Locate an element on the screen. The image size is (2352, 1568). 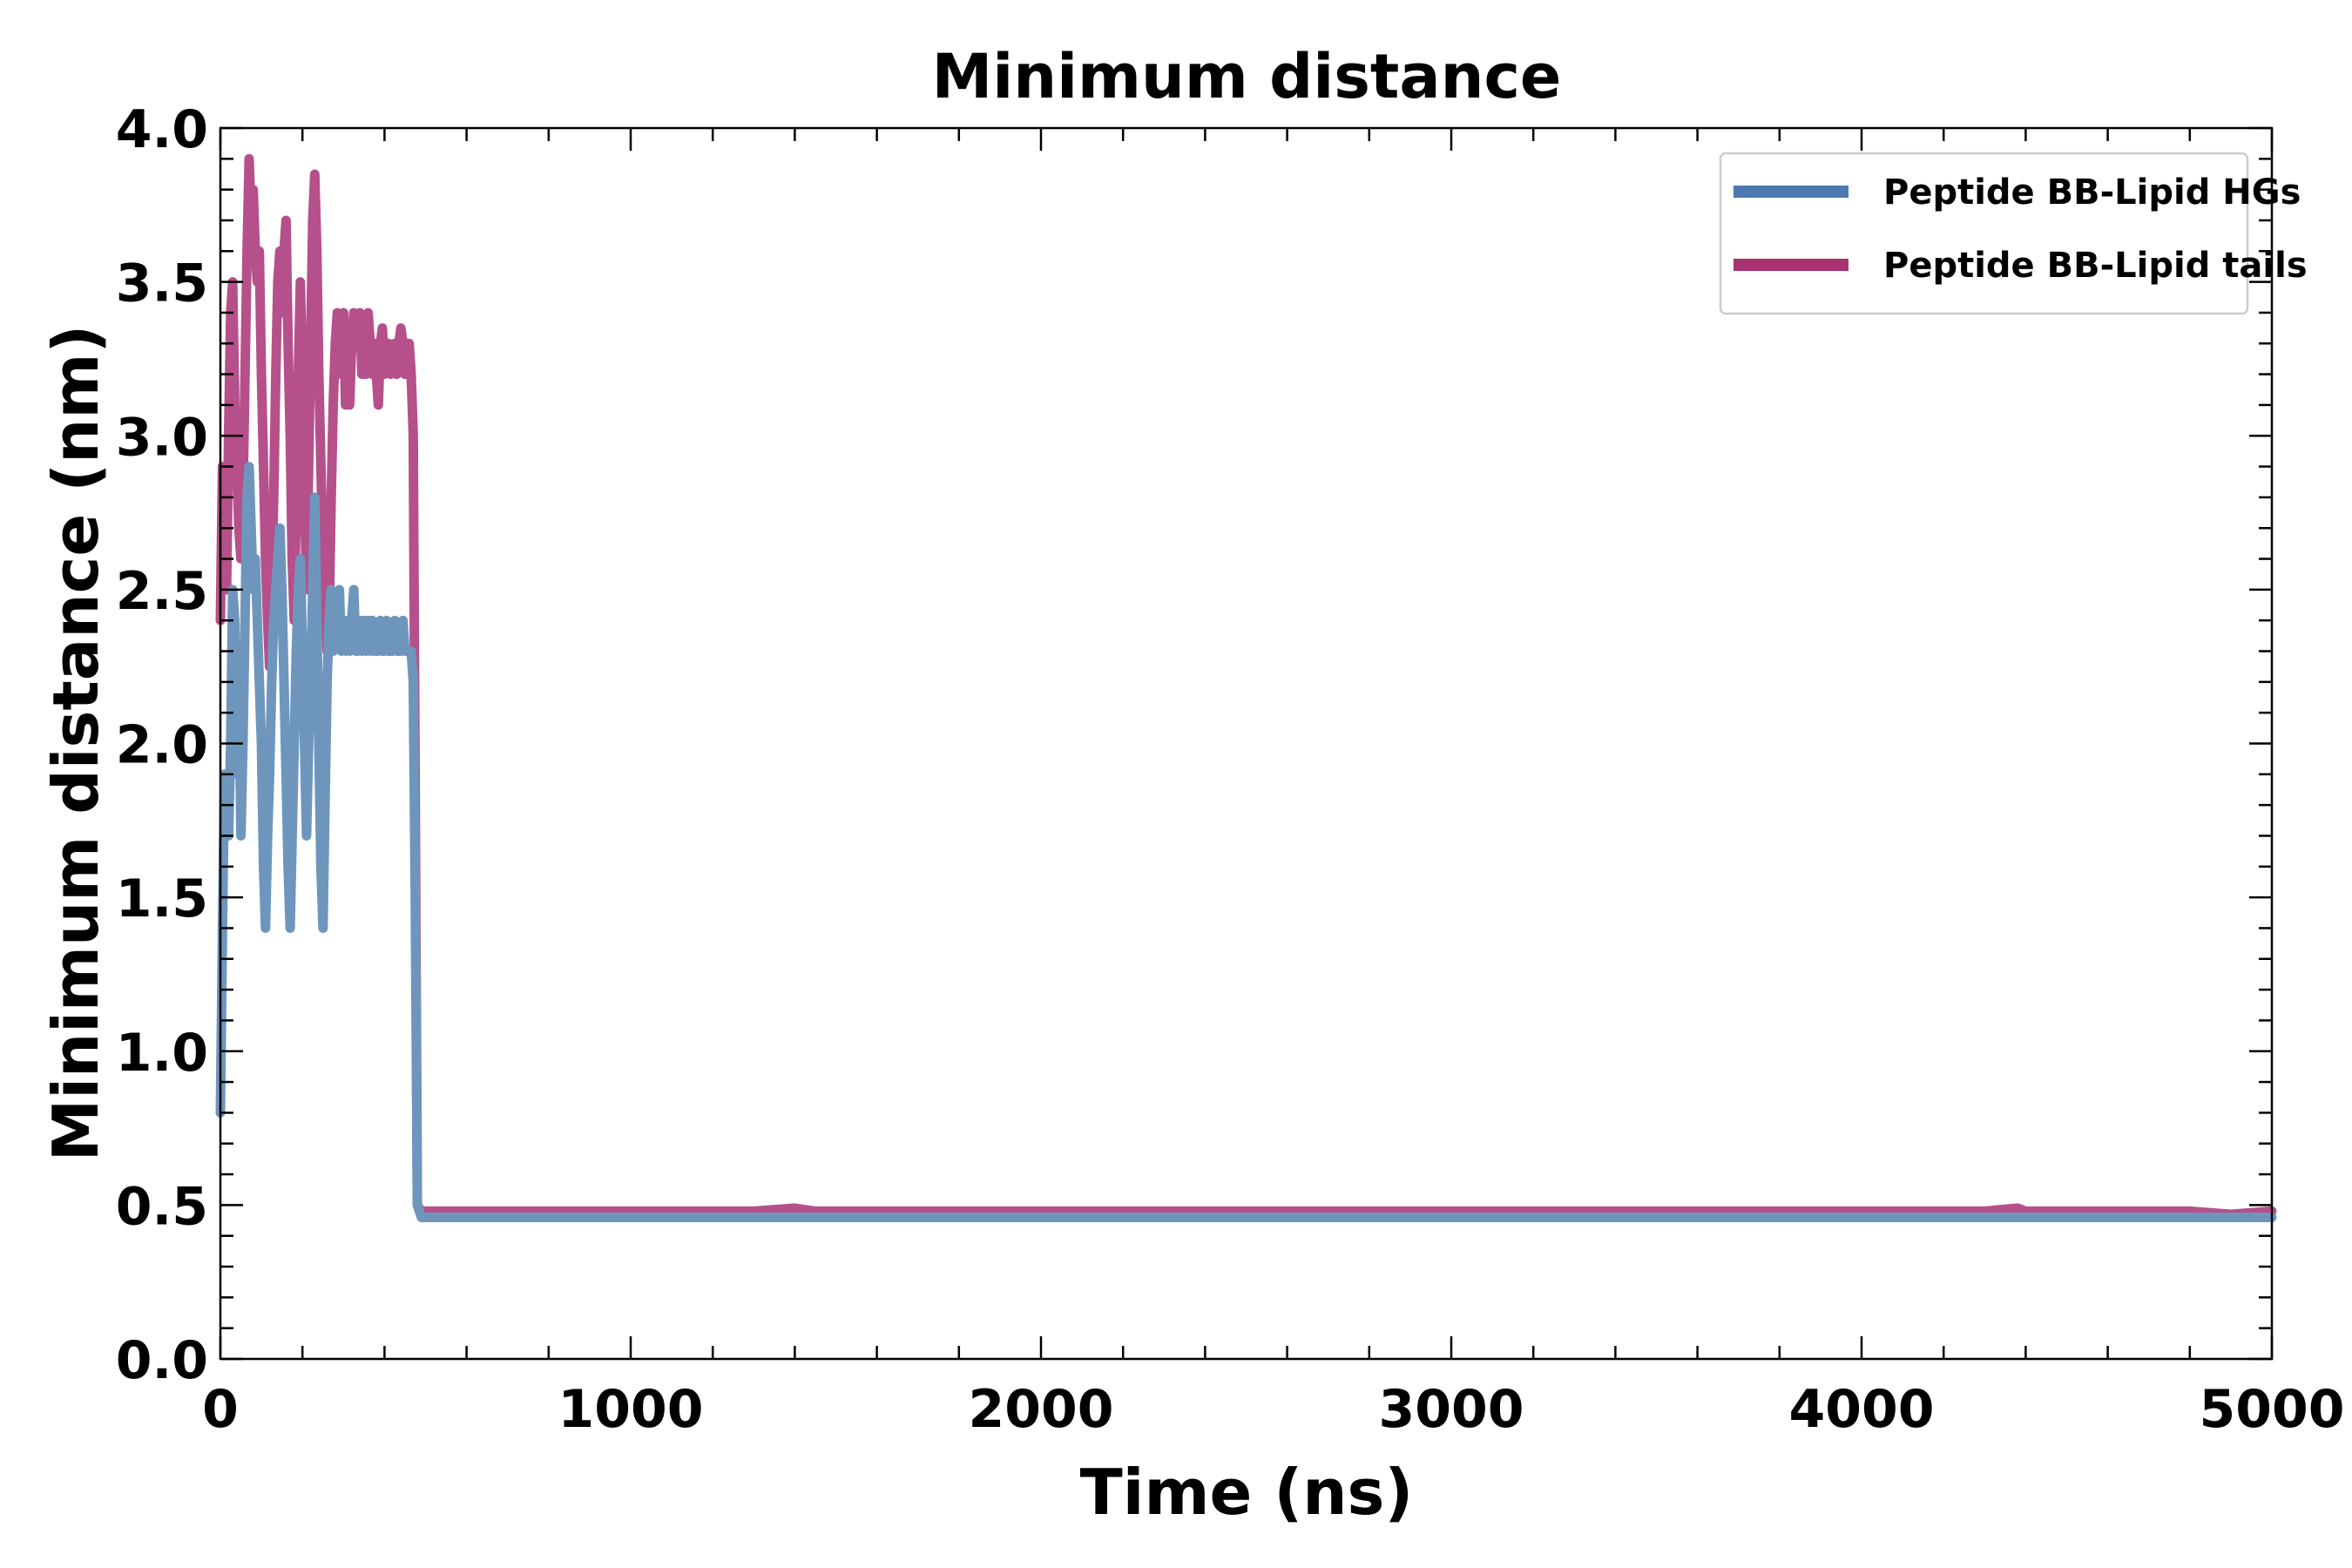
legend-label: Peptide BB-Lipid HGs is located at coordinates (2092, 193).